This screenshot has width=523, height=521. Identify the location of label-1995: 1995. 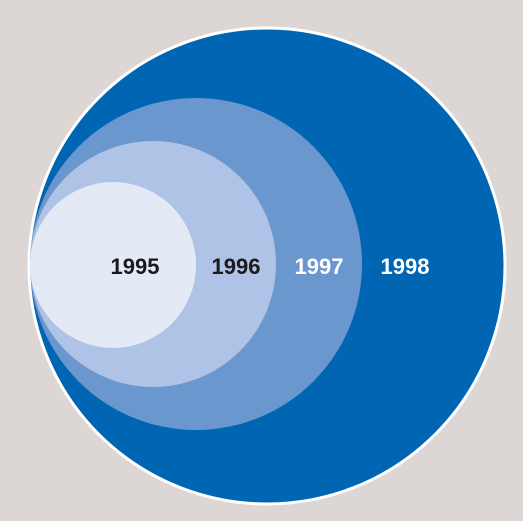
(135, 266).